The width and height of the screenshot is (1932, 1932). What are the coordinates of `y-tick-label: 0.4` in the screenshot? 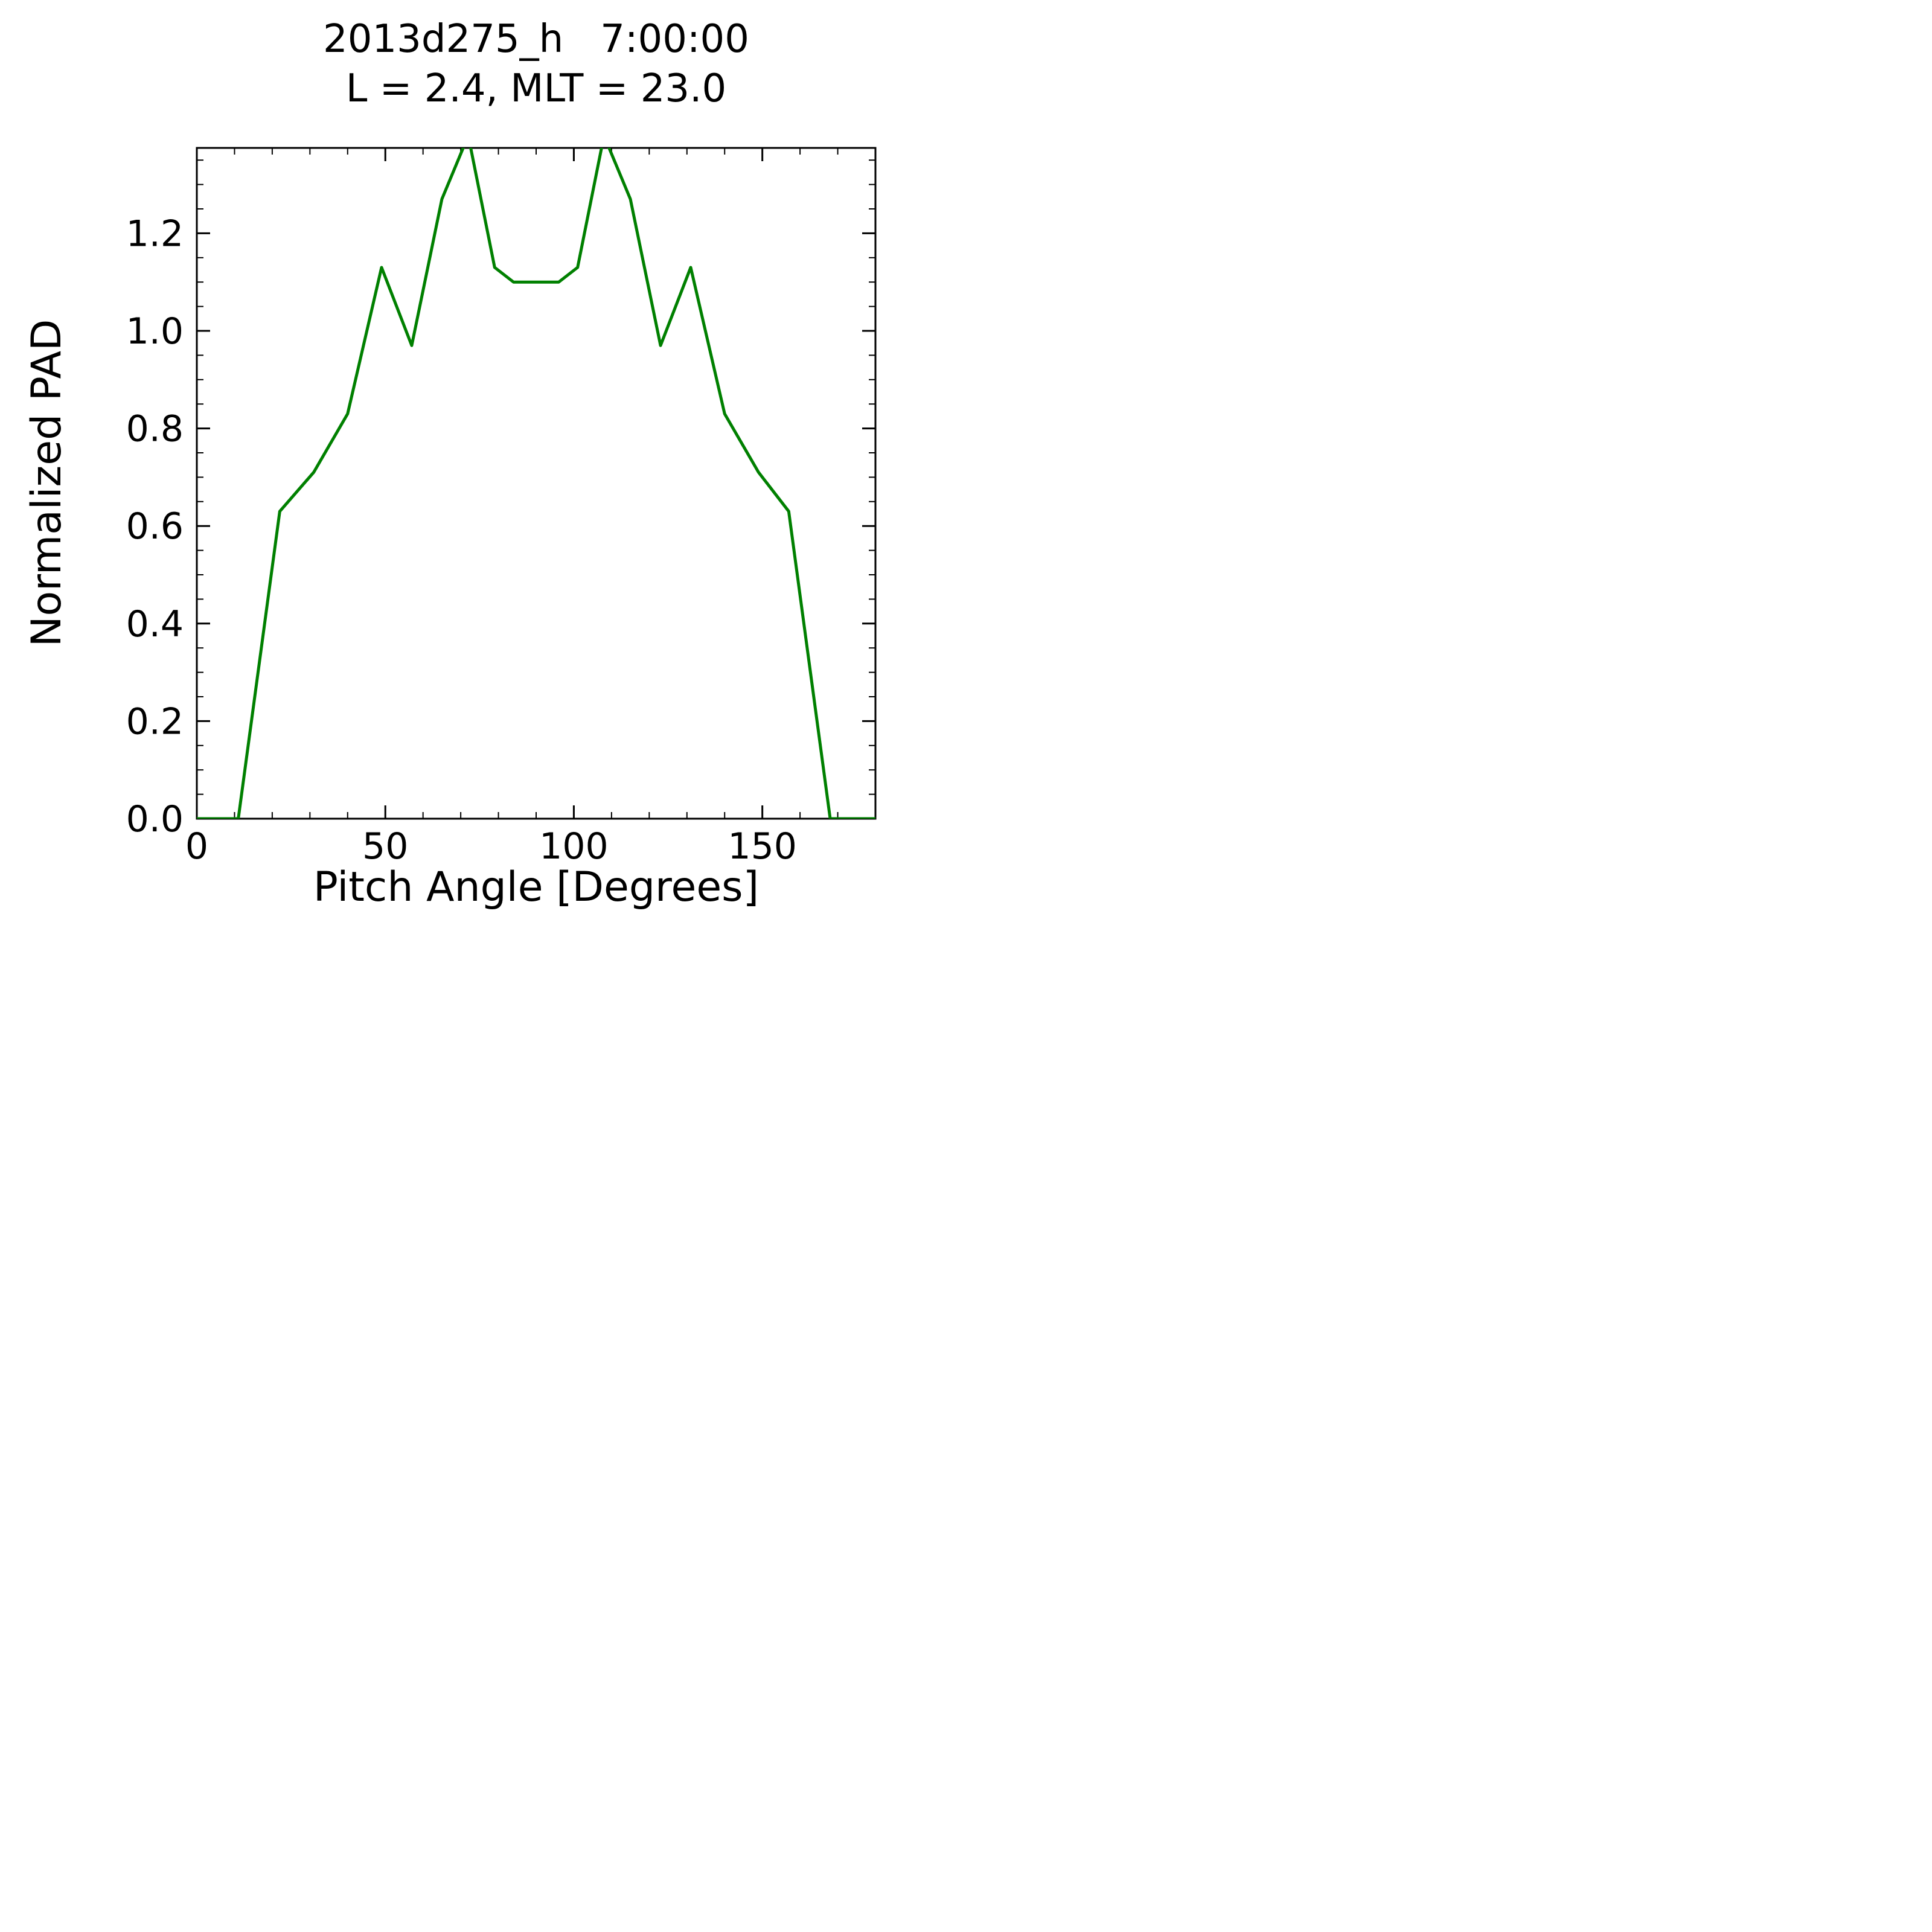 It's located at (155, 624).